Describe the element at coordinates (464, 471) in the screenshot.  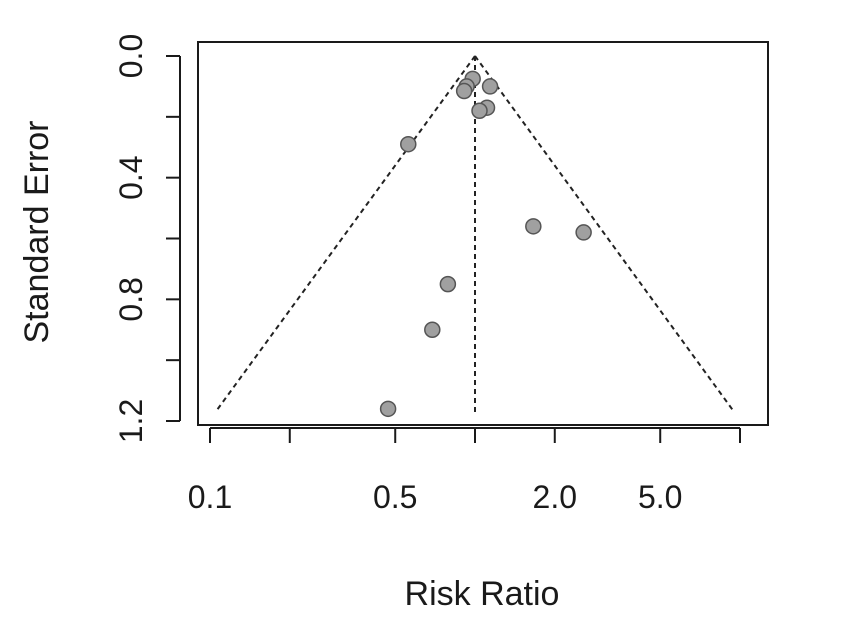
I see `x-axis: 0.1 0.5 2.0 5.0` at that location.